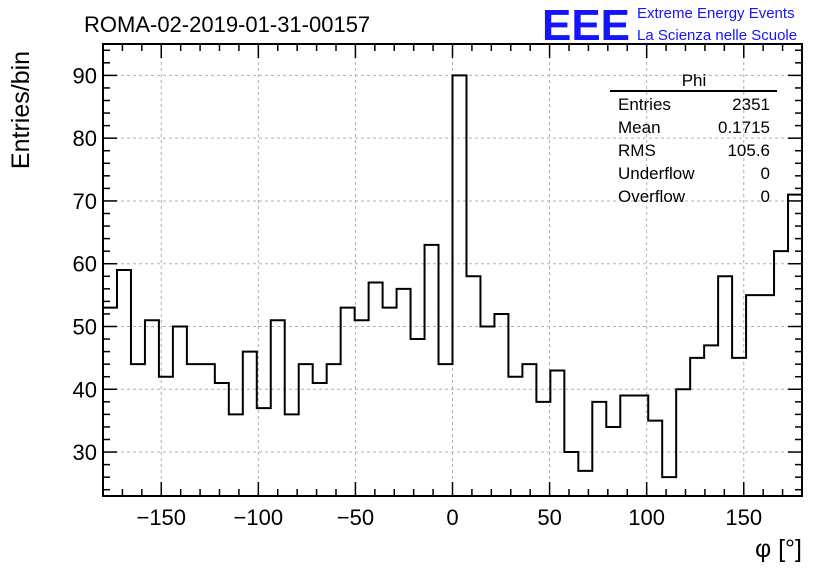 This screenshot has height=572, width=836. Describe the element at coordinates (85, 201) in the screenshot. I see `y-tick-label: 70` at that location.